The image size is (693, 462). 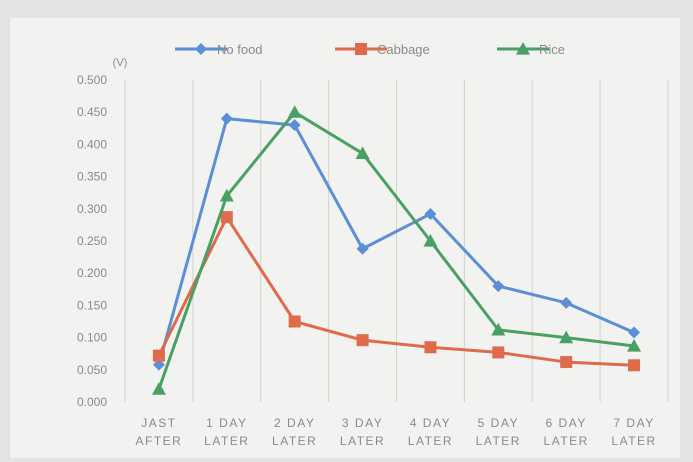 What do you see at coordinates (92, 209) in the screenshot?
I see `y-tick-label: 0.300` at bounding box center [92, 209].